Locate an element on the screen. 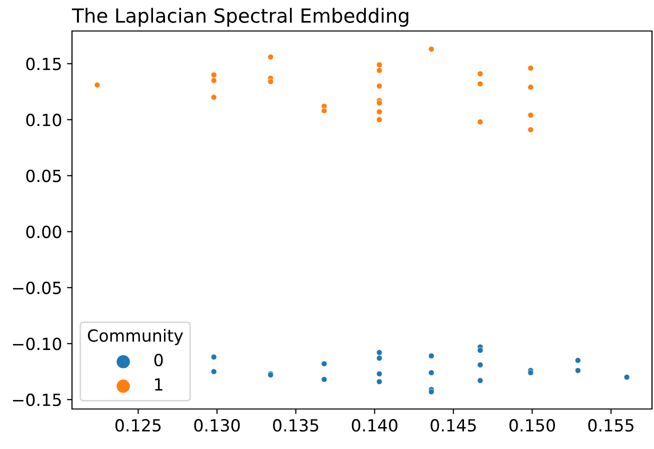 This screenshot has width=654, height=449. x-tick-label: 0.135 is located at coordinates (295, 425).